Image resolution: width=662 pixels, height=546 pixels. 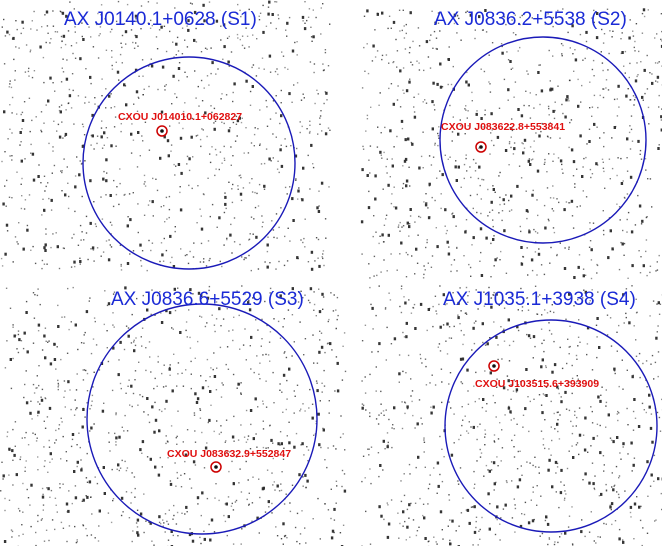 I want to click on source-label: CXOU J083632.9+552847, so click(x=229, y=454).